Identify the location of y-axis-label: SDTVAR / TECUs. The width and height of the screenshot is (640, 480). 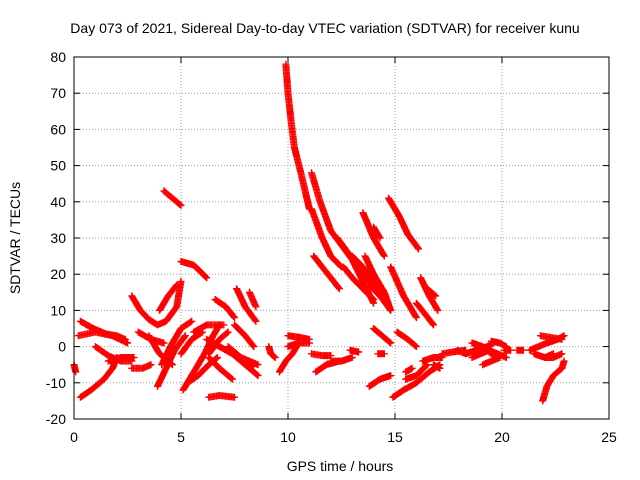
(15, 238).